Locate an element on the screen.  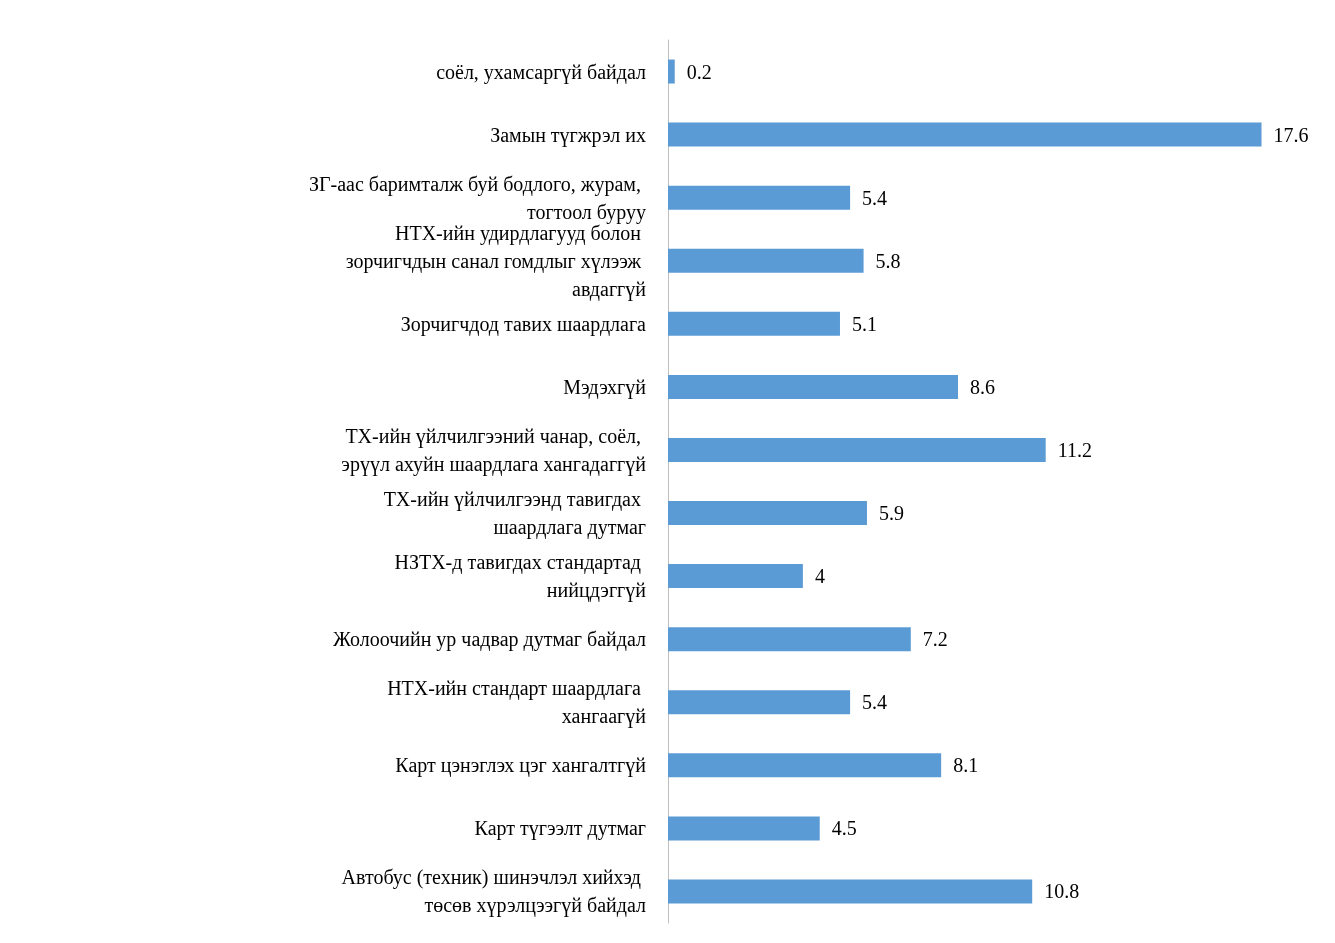
data-label: 4 is located at coordinates (819, 576).